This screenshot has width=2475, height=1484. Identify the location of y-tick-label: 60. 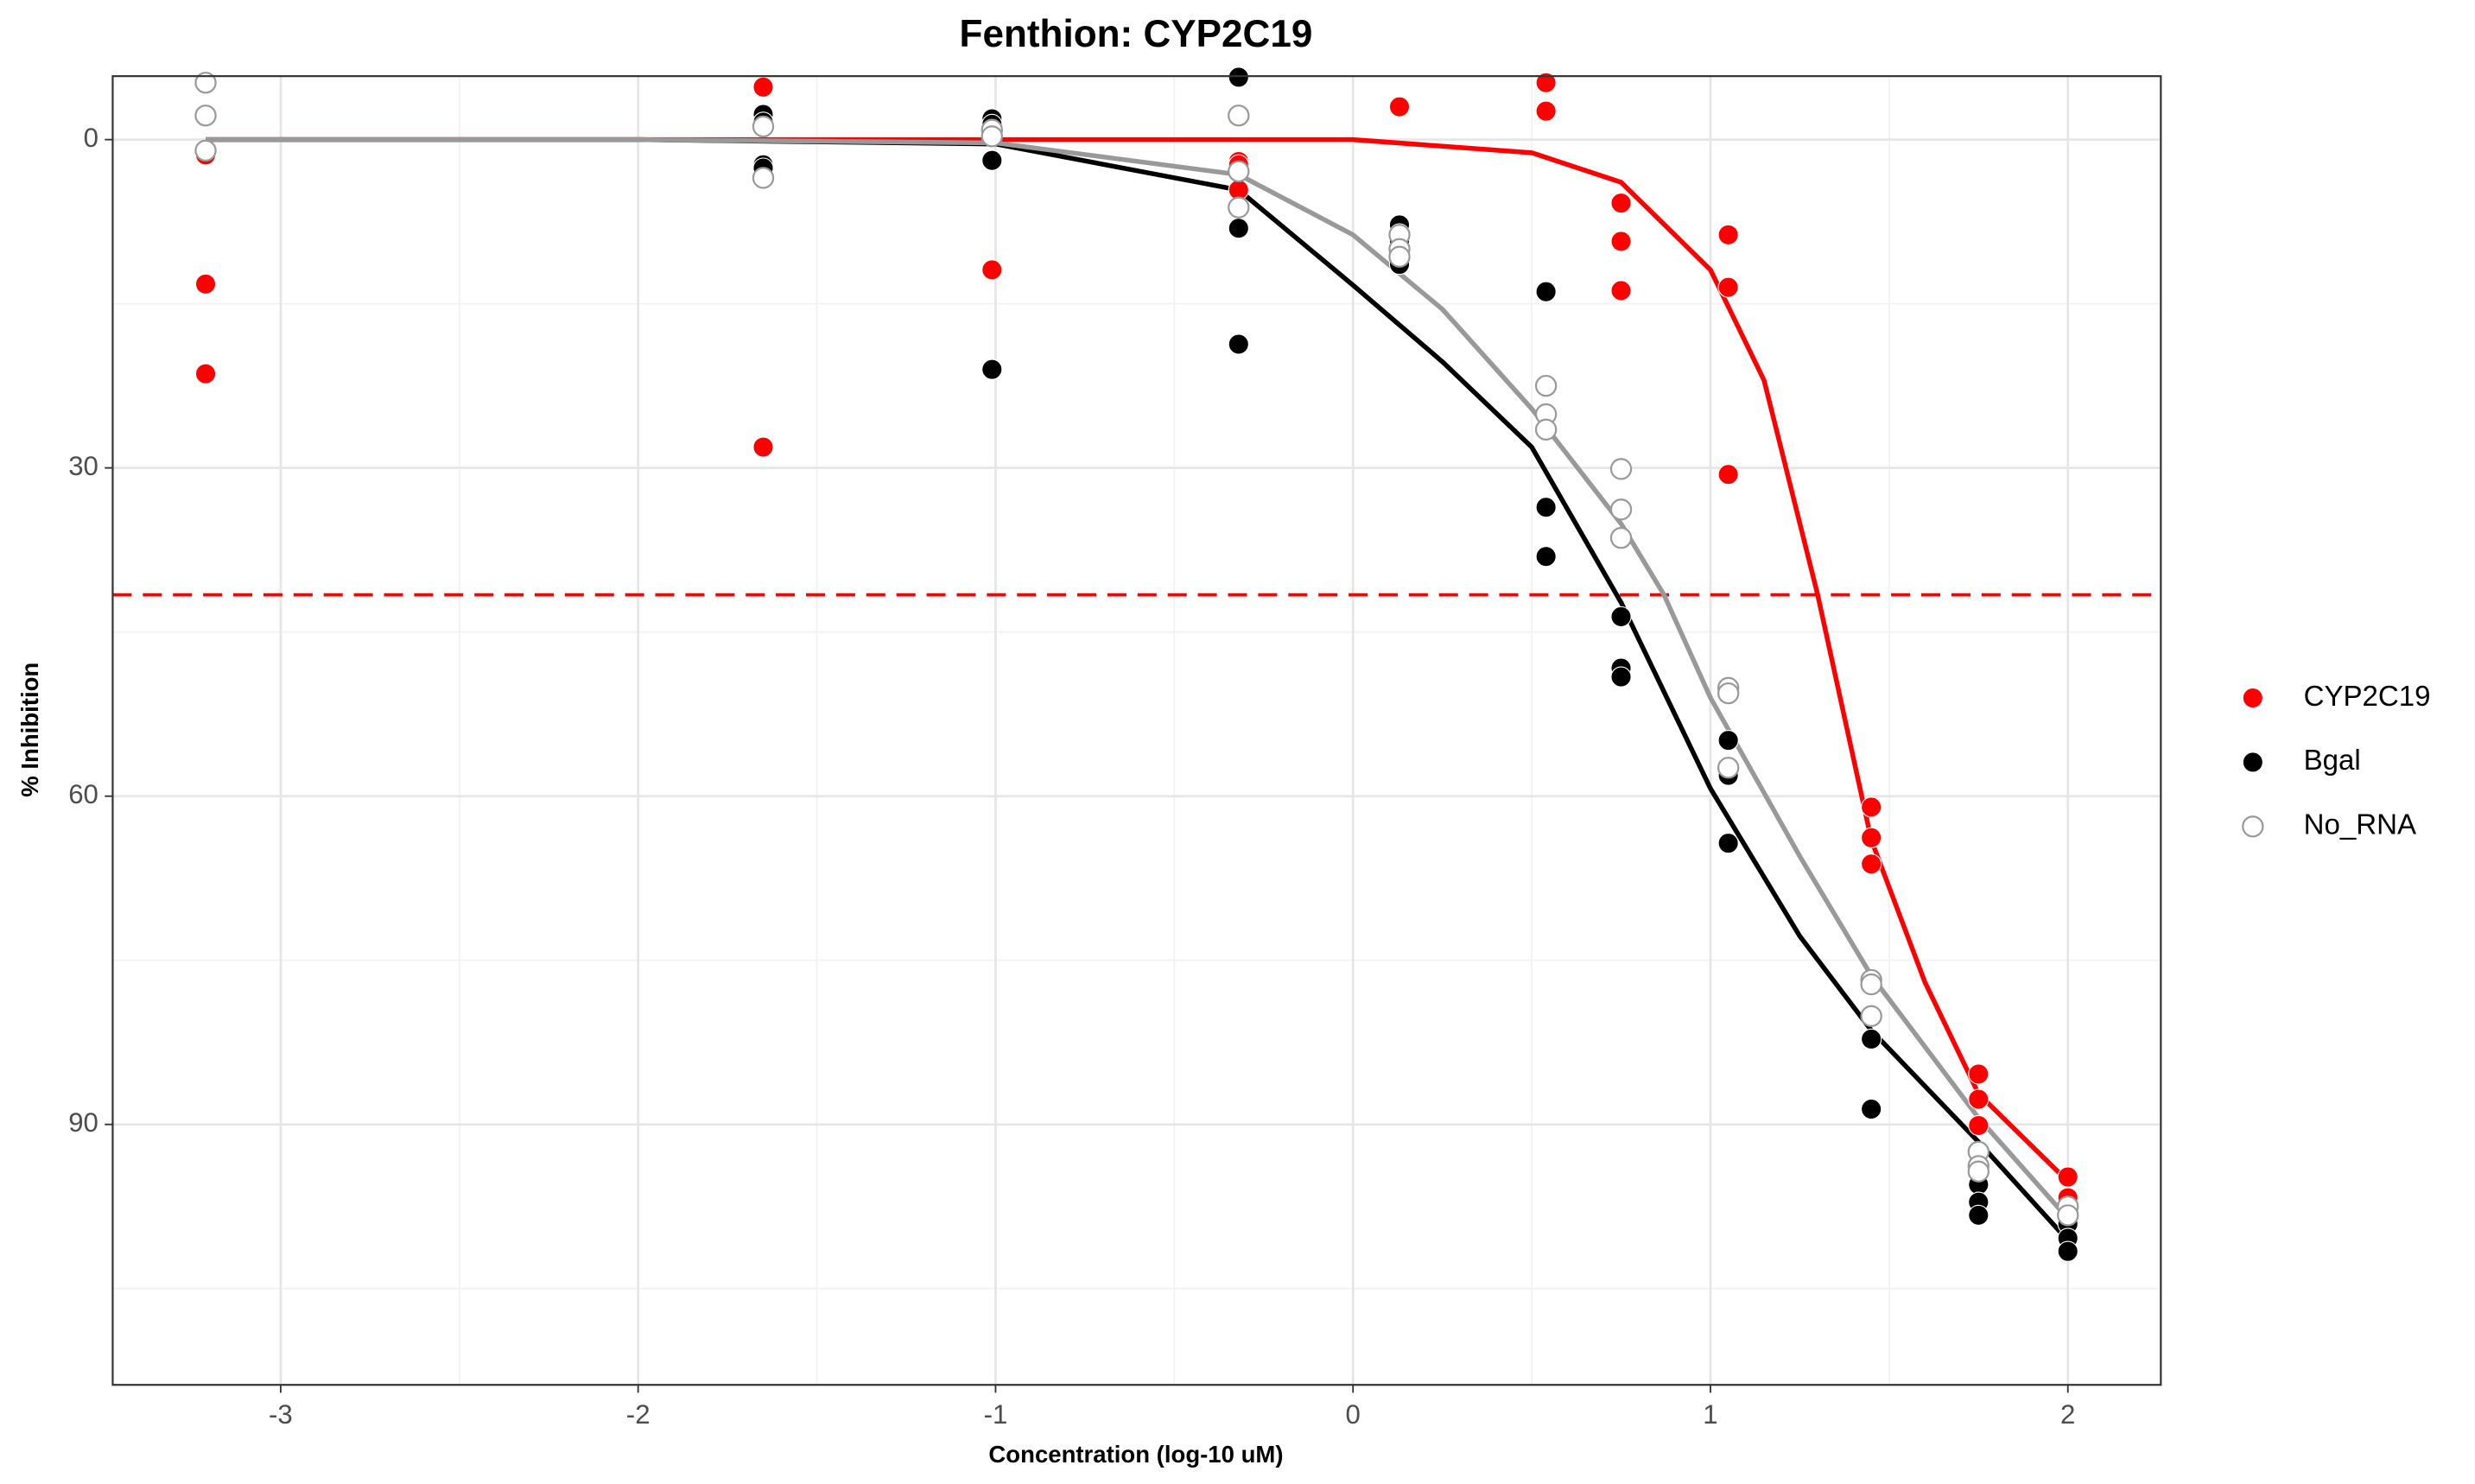
(83, 794).